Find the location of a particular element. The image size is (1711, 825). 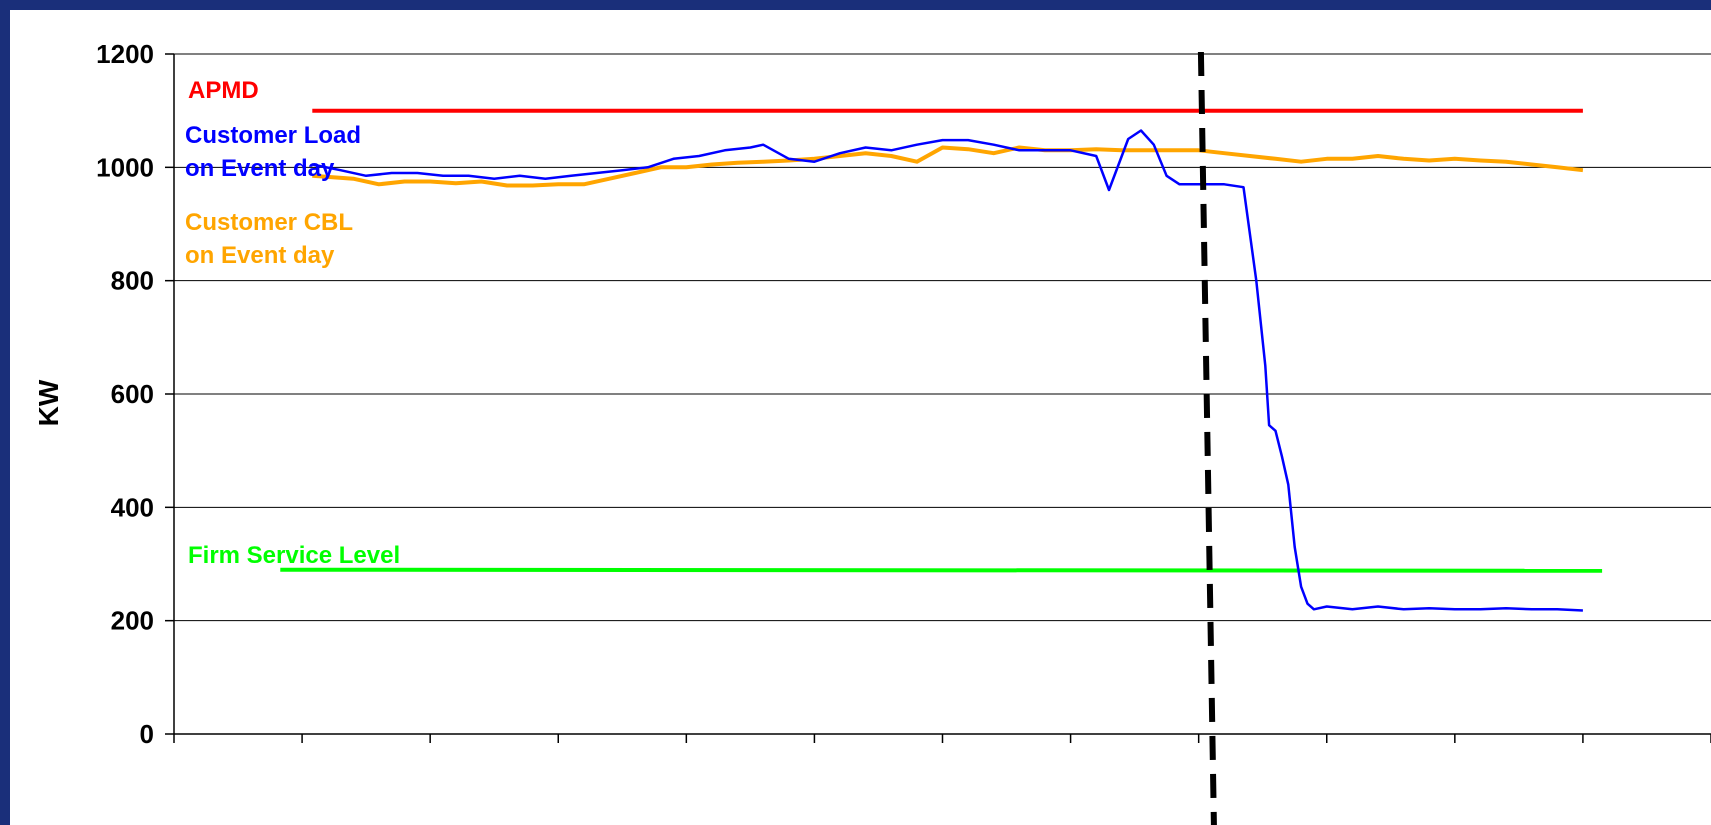

load-label-line1: Customer Load is located at coordinates (273, 135).